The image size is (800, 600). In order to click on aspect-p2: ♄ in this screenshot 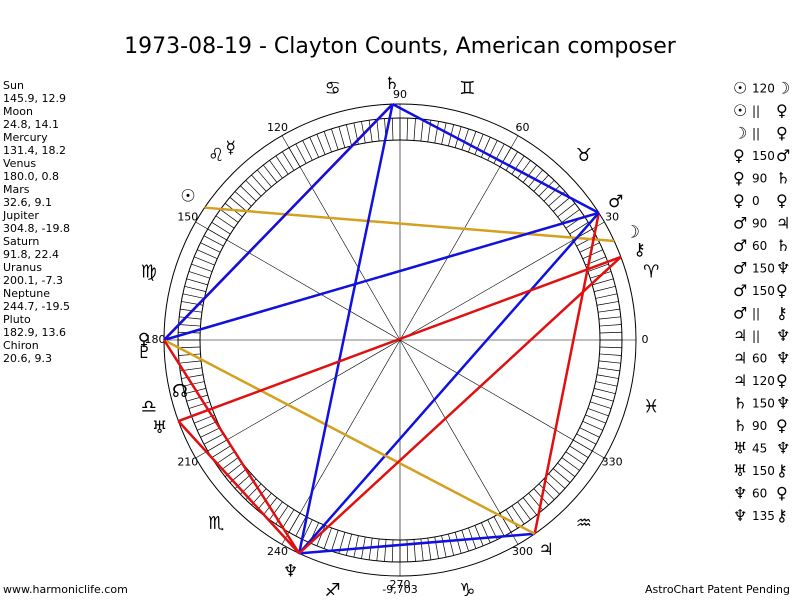, I will do `click(783, 178)`.